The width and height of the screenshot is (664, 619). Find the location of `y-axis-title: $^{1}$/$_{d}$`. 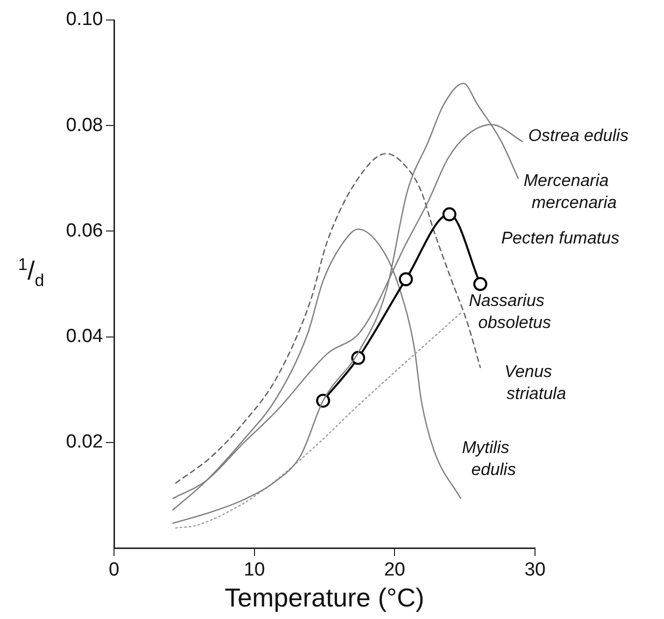

y-axis-title: $^{1}$/$_{d}$ is located at coordinates (31, 273).